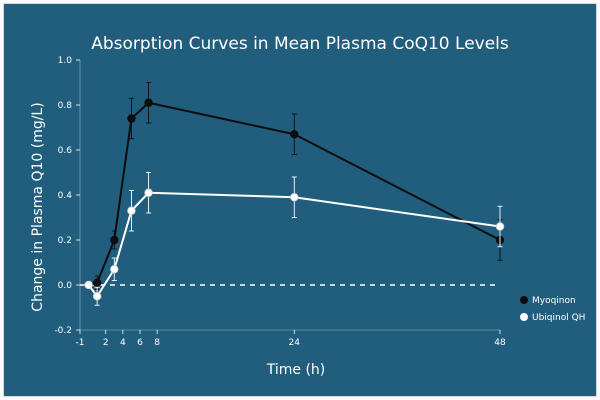 This screenshot has height=400, width=600. What do you see at coordinates (65, 151) in the screenshot?
I see `y-tick-label: 0.6` at bounding box center [65, 151].